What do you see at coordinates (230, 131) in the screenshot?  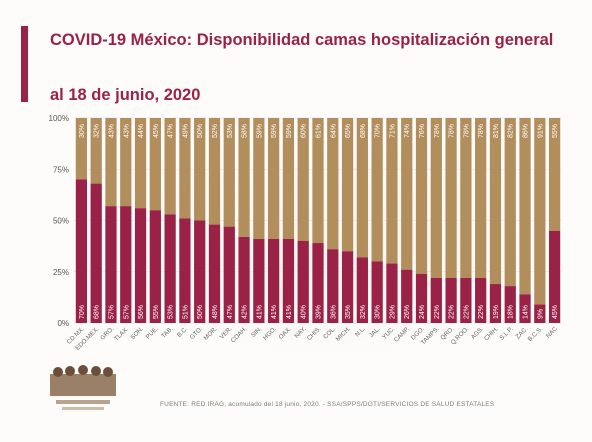 I see `data-label-available: 53%` at bounding box center [230, 131].